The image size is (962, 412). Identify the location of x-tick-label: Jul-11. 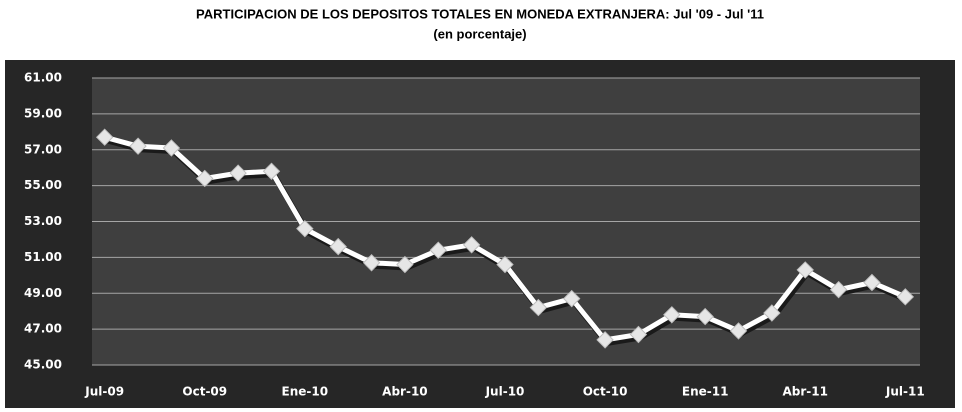
(905, 392).